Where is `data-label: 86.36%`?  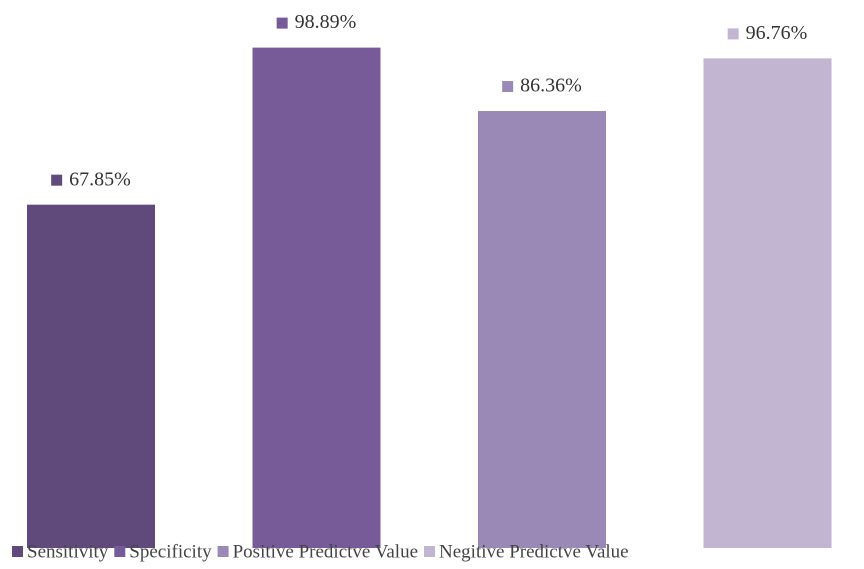 data-label: 86.36% is located at coordinates (551, 86).